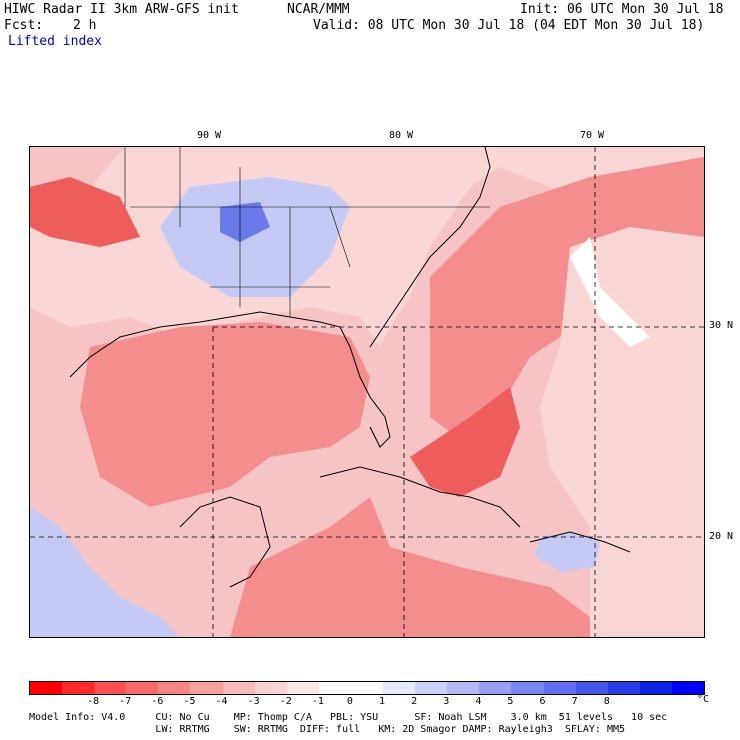 The width and height of the screenshot is (740, 740). I want to click on field-name: Lifted index, so click(55, 41).